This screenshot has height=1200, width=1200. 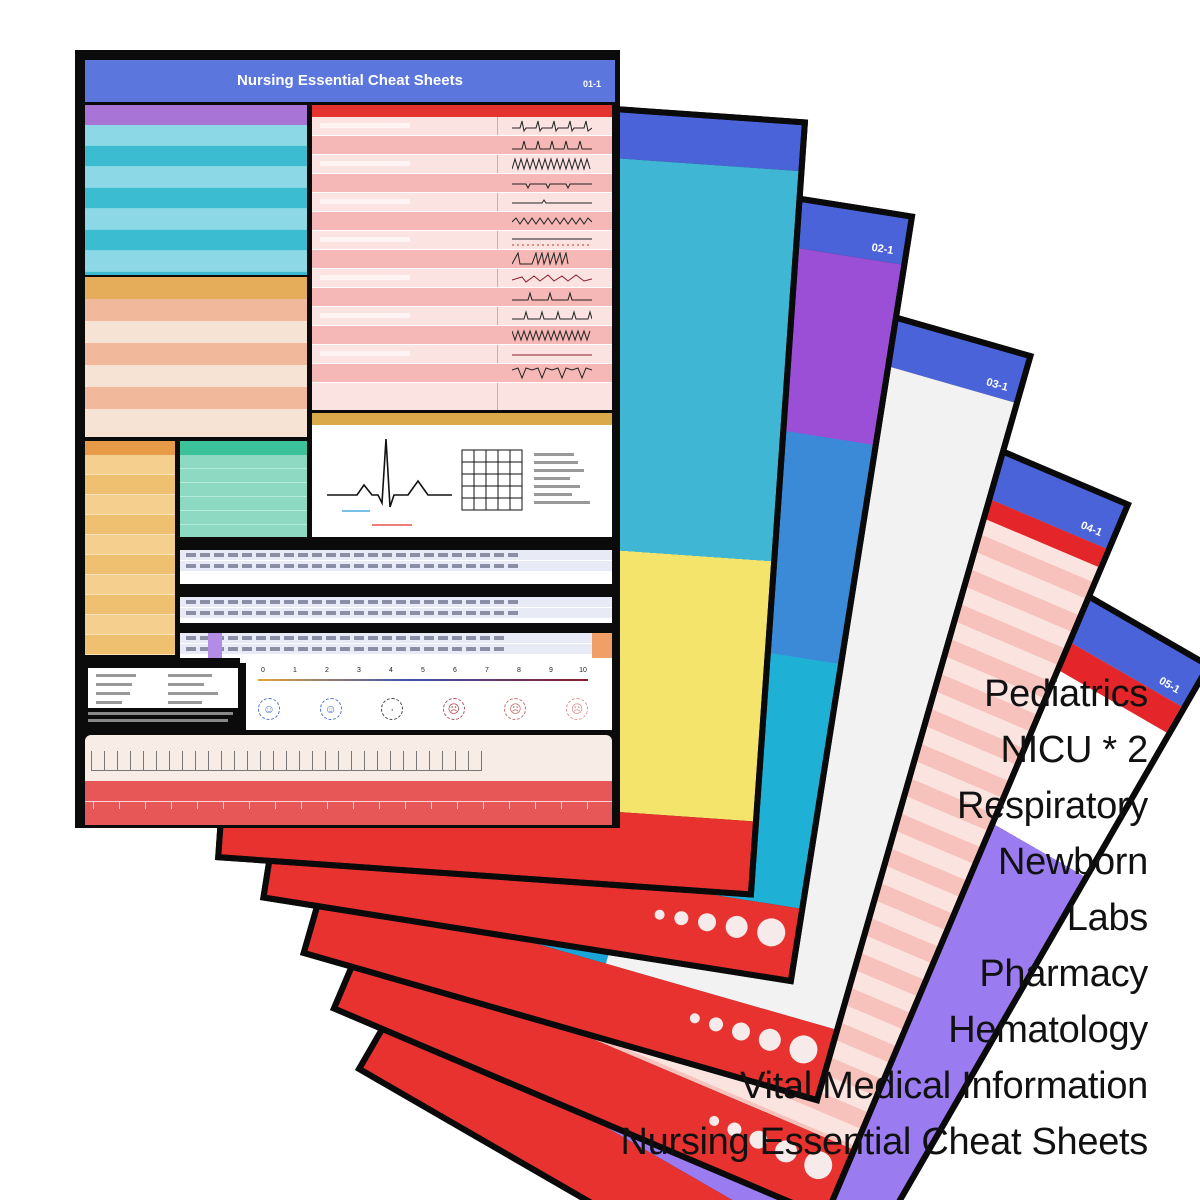 I want to click on pain-scale-line, so click(x=423, y=680).